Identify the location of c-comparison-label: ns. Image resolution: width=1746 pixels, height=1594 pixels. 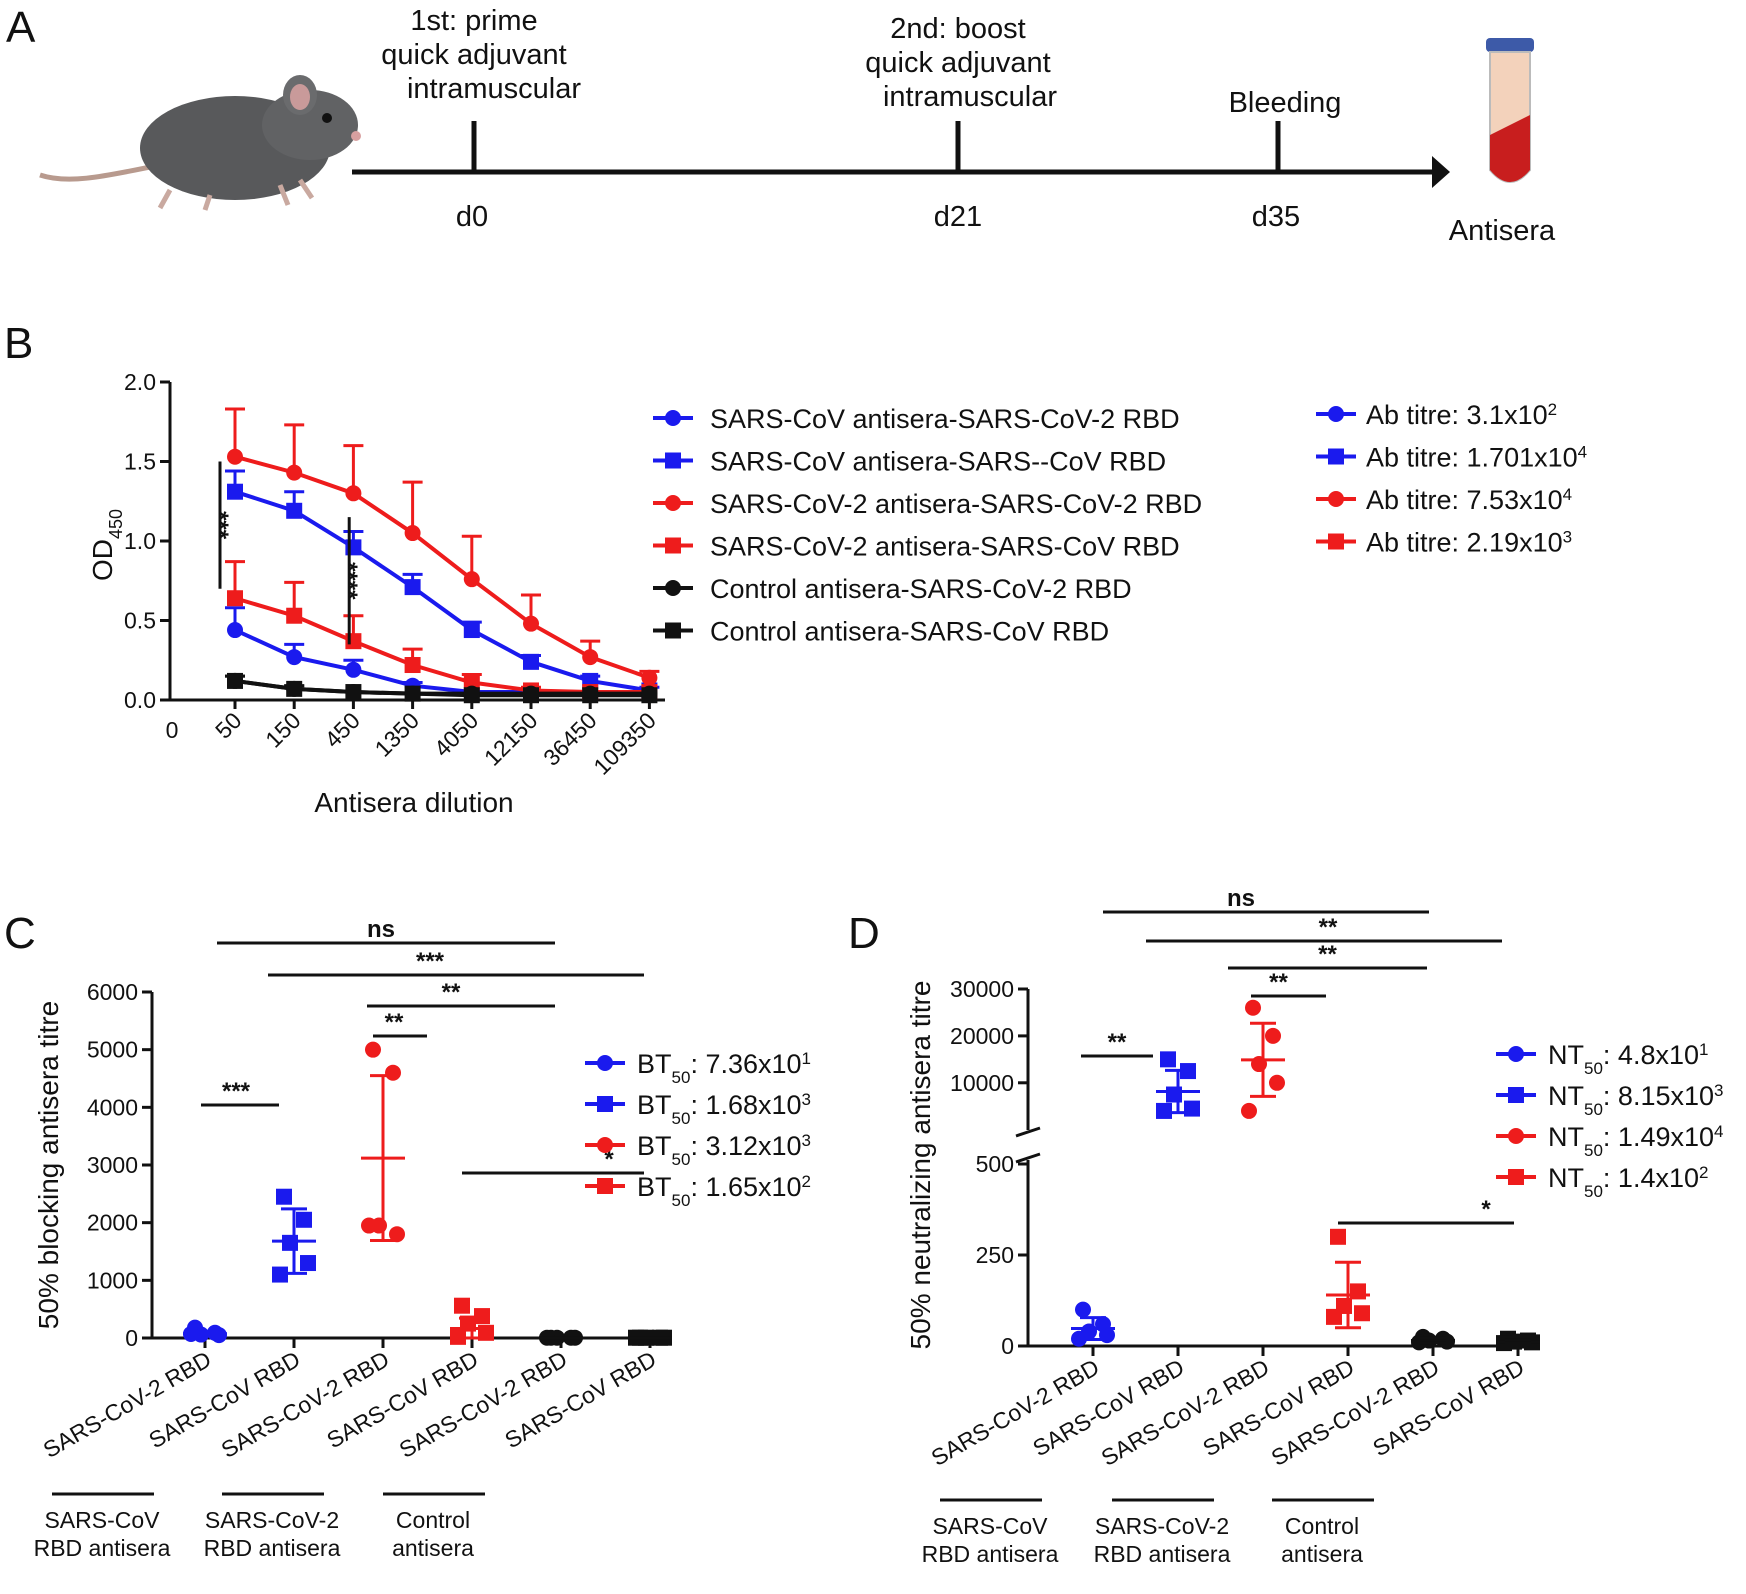
(381, 929).